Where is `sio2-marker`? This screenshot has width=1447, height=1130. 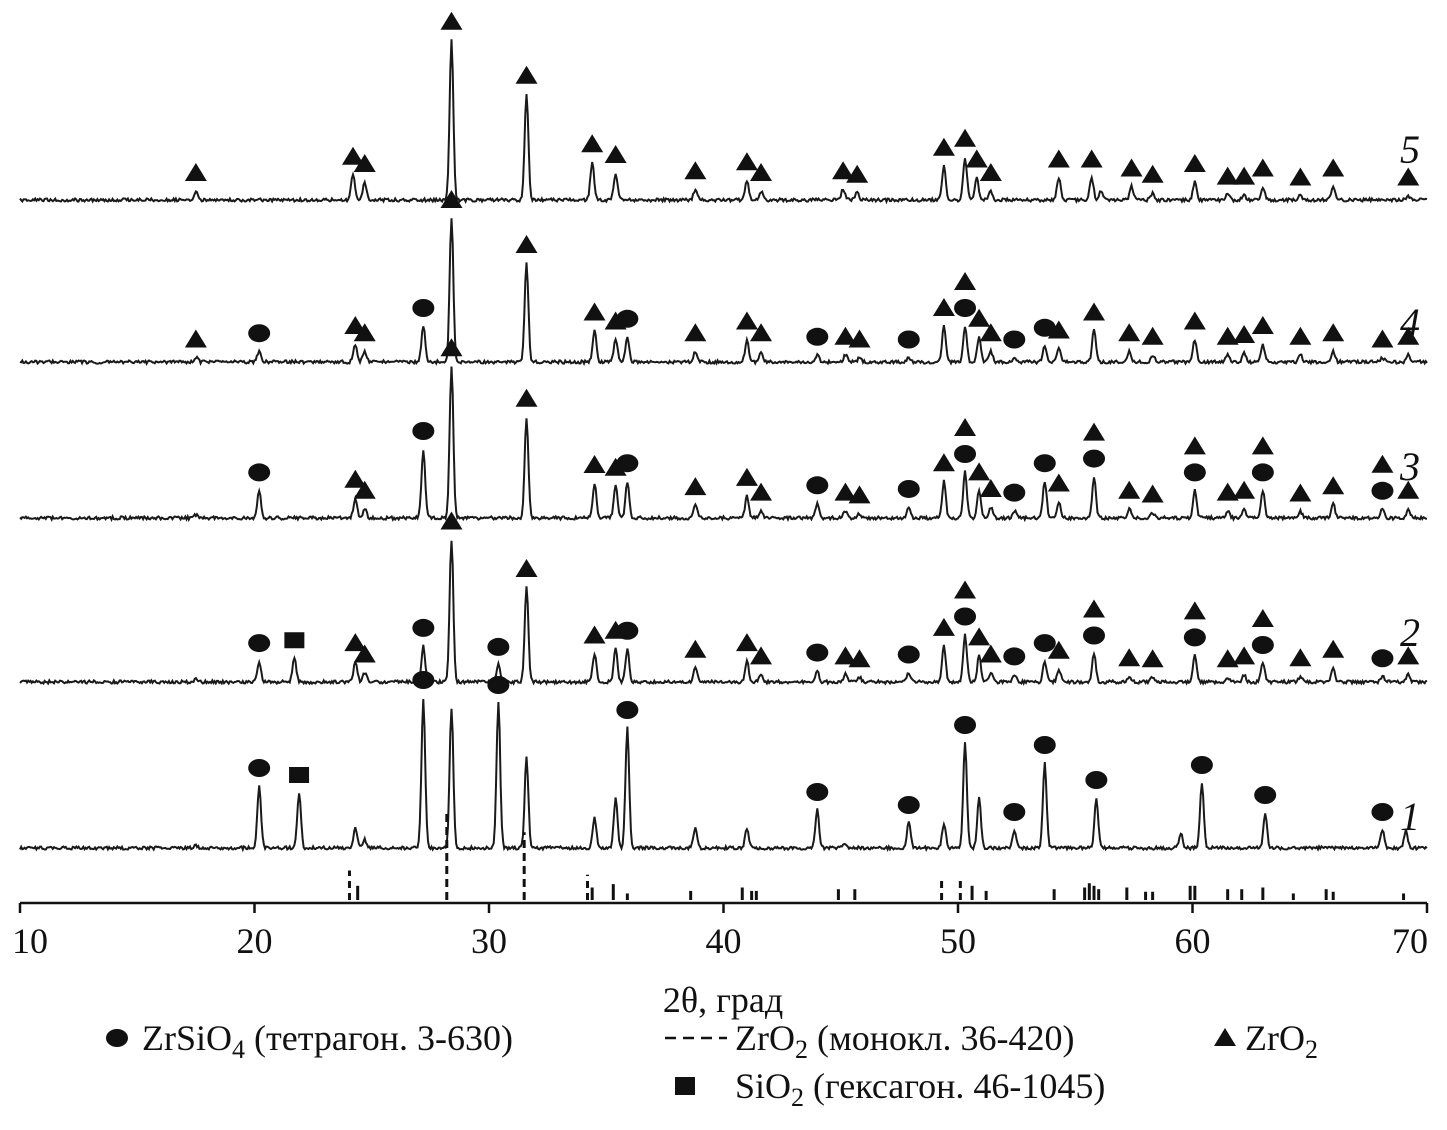
sio2-marker is located at coordinates (294, 640).